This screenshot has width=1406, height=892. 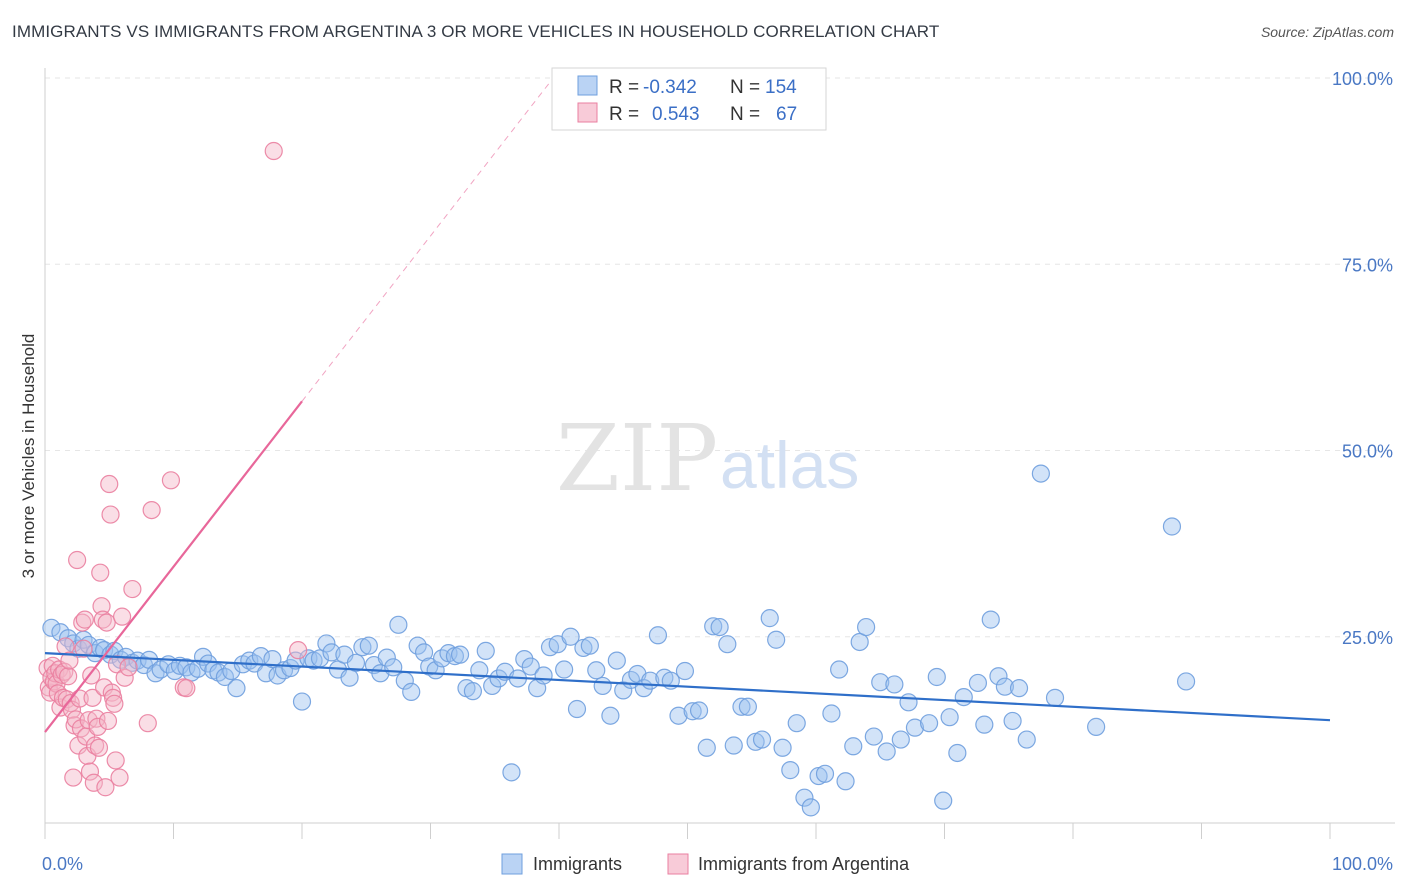 I want to click on y-tick-label-100: 100.0%, so click(x=1362, y=79).